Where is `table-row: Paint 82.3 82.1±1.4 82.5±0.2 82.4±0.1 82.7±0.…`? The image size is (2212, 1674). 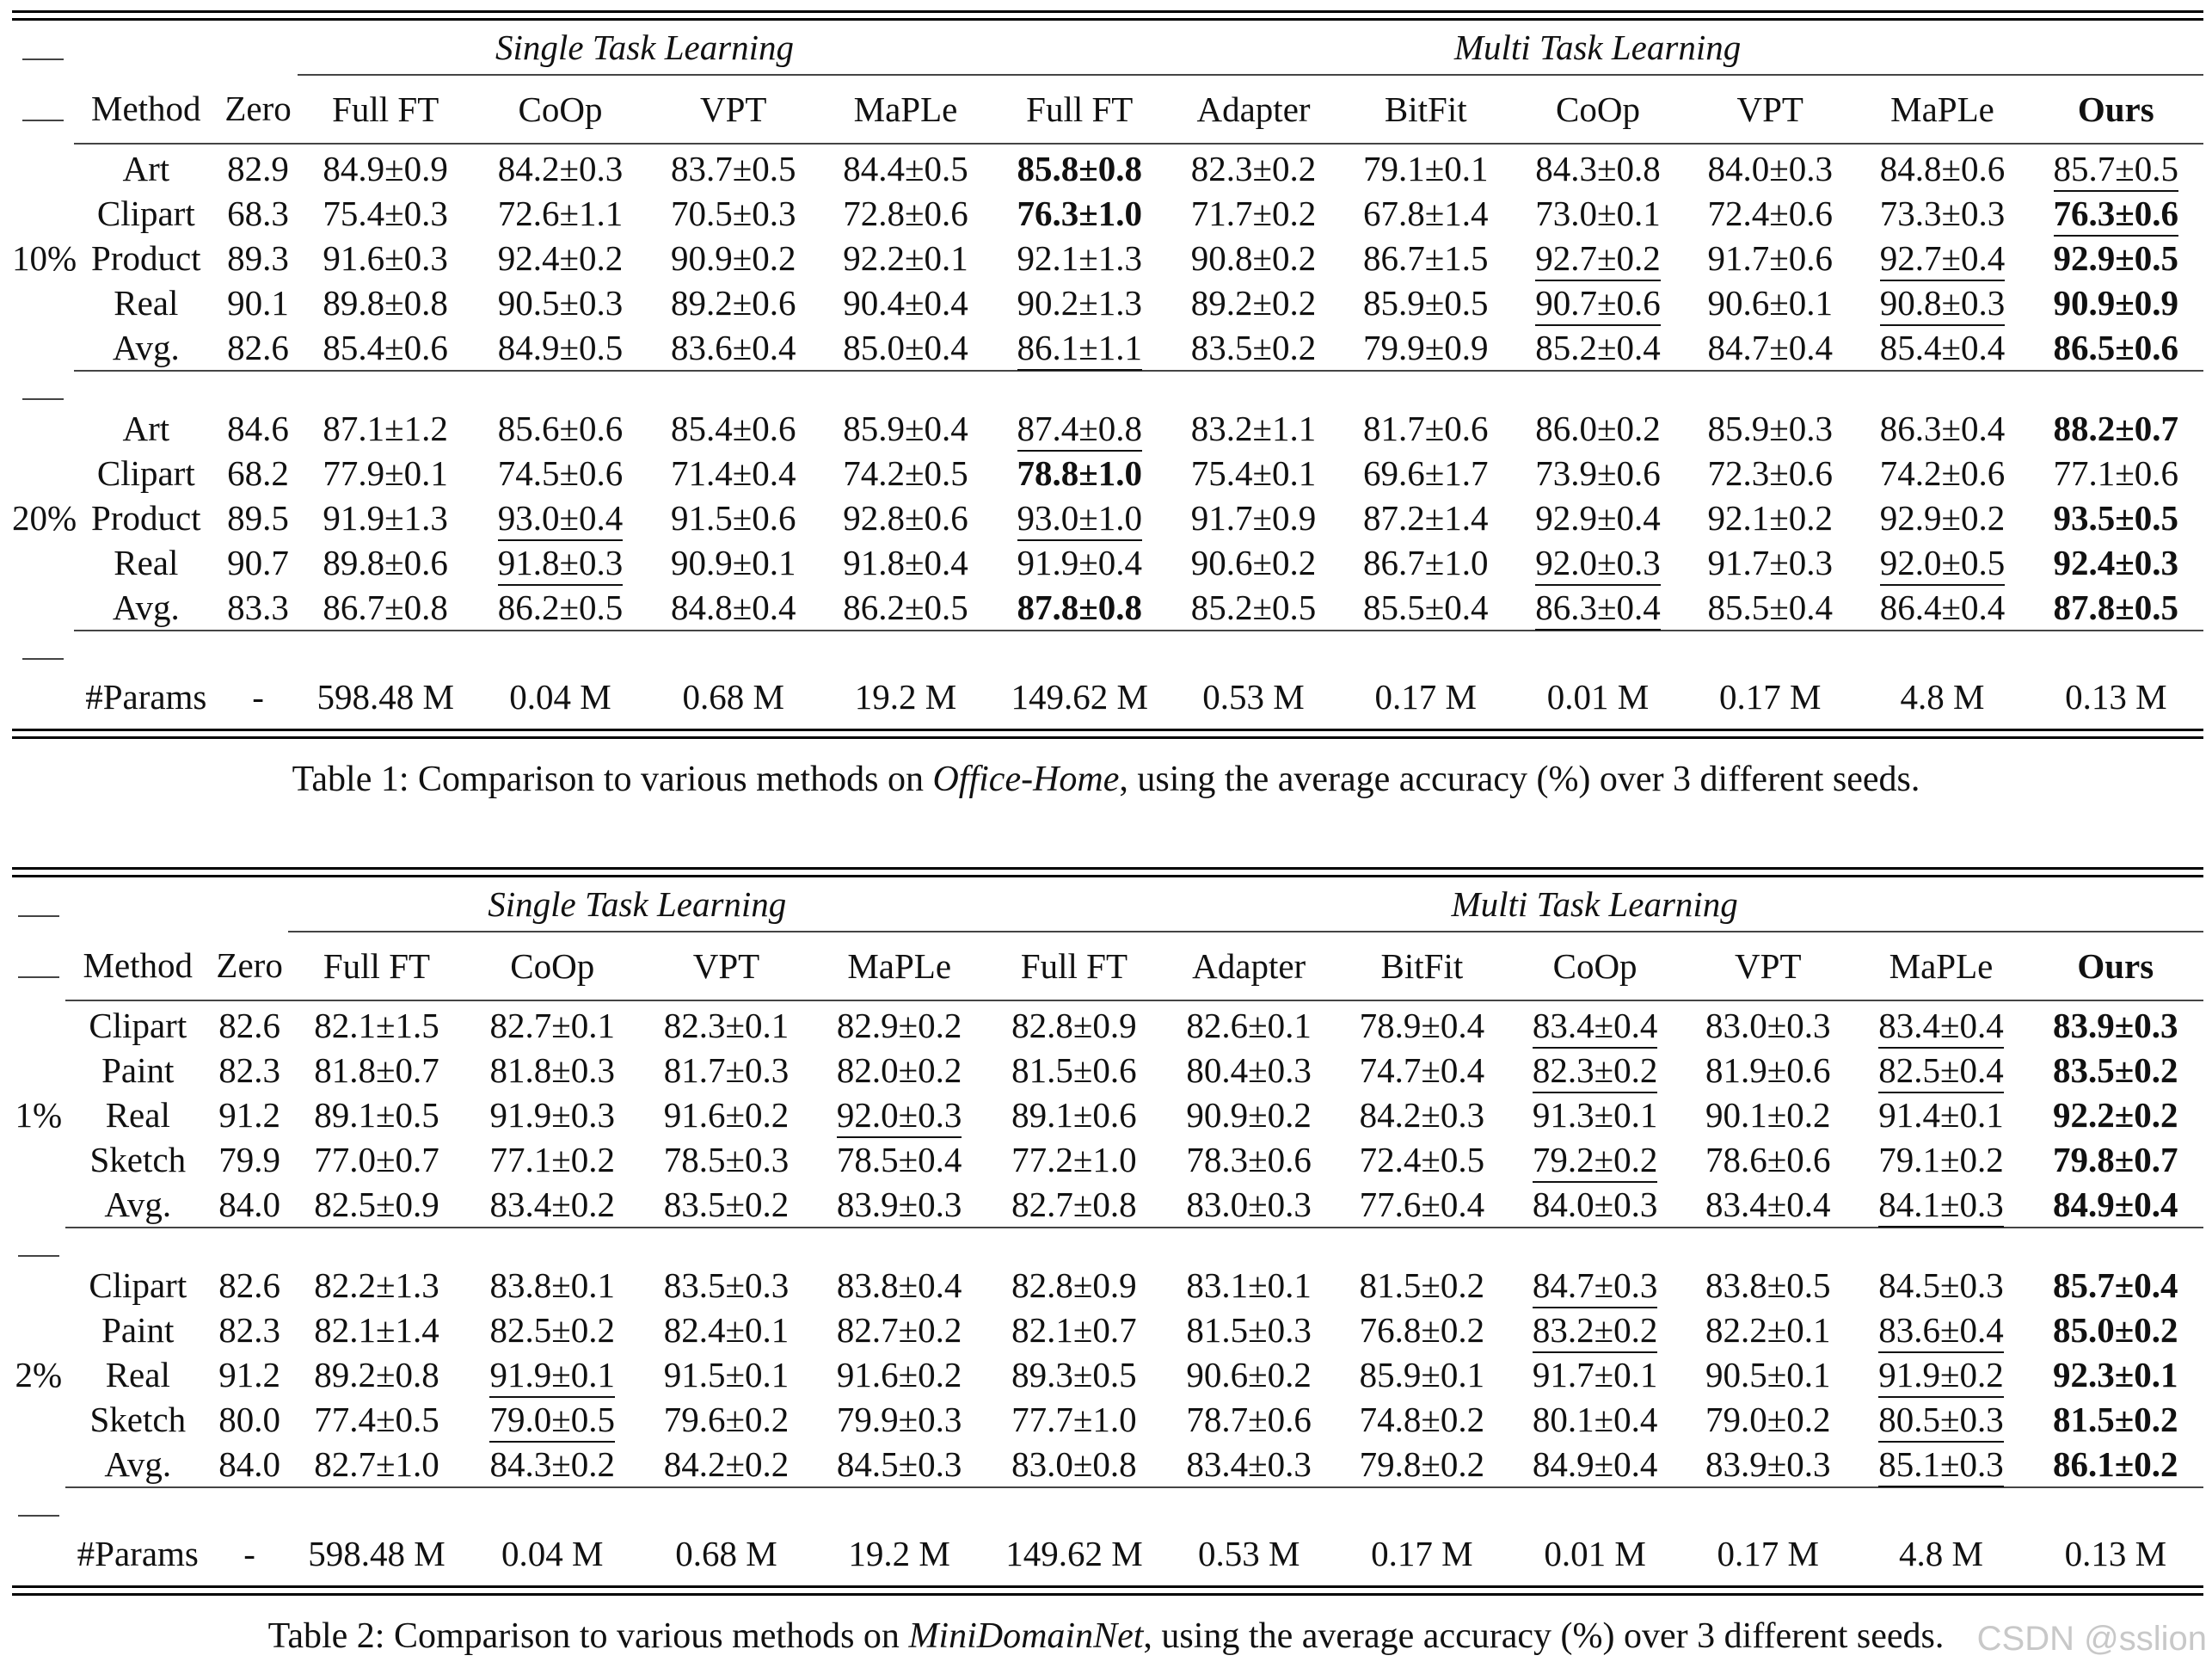
table-row: Paint 82.3 82.1±1.4 82.5±0.2 82.4±0.1 82.7±0.… is located at coordinates (1107, 1330).